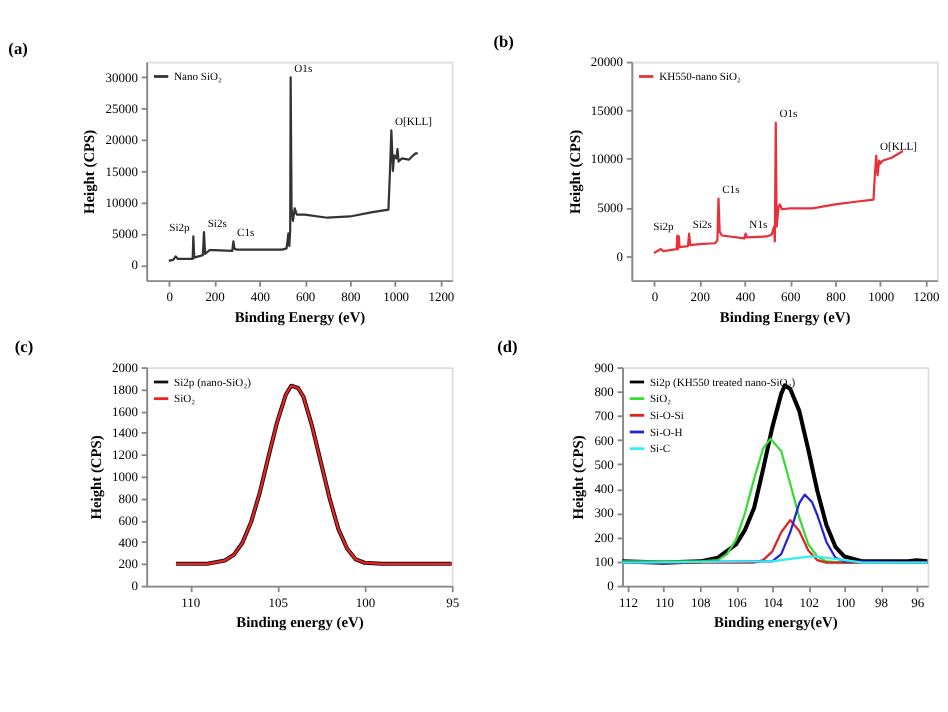 The width and height of the screenshot is (948, 712). Describe the element at coordinates (300, 622) in the screenshot. I see `x-axis-title: Binding energy (eV)` at that location.